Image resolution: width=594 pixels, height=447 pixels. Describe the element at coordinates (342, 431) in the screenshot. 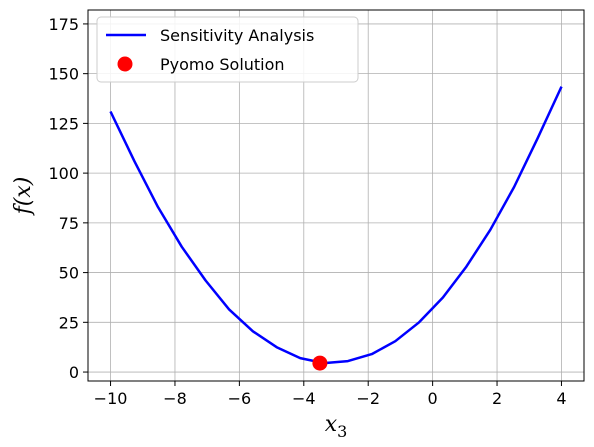

I see `x-axis-label-subscript: 3` at that location.